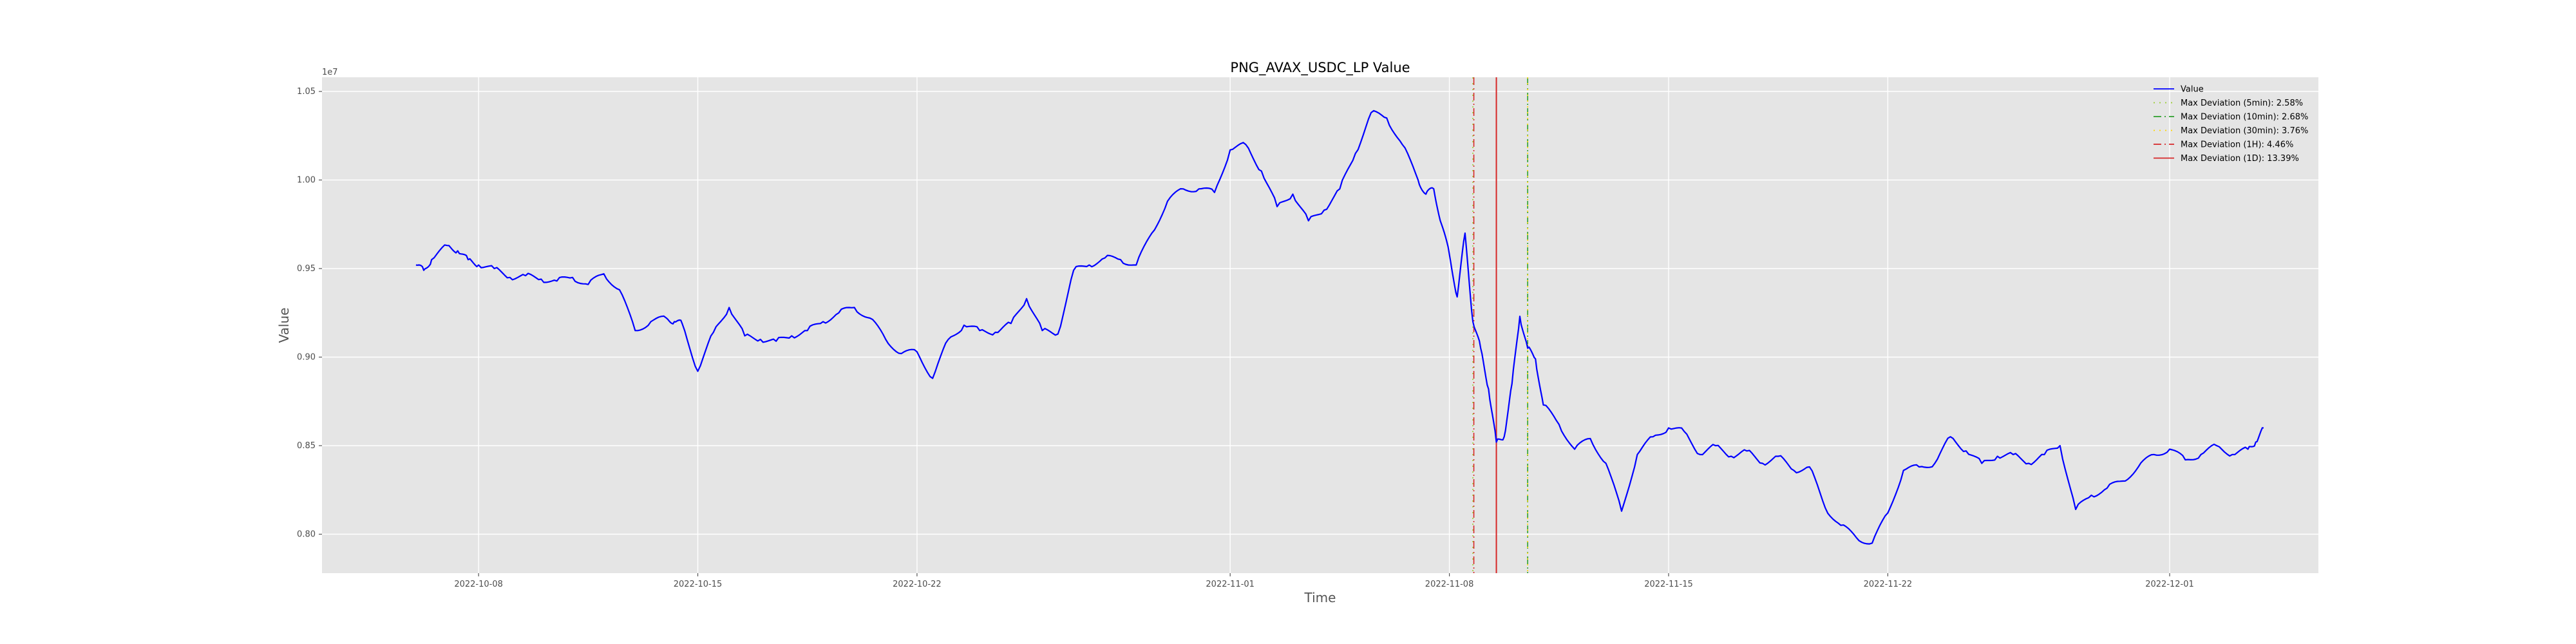  Describe the element at coordinates (306, 535) in the screenshot. I see `y-tick-label: 0.80` at that location.